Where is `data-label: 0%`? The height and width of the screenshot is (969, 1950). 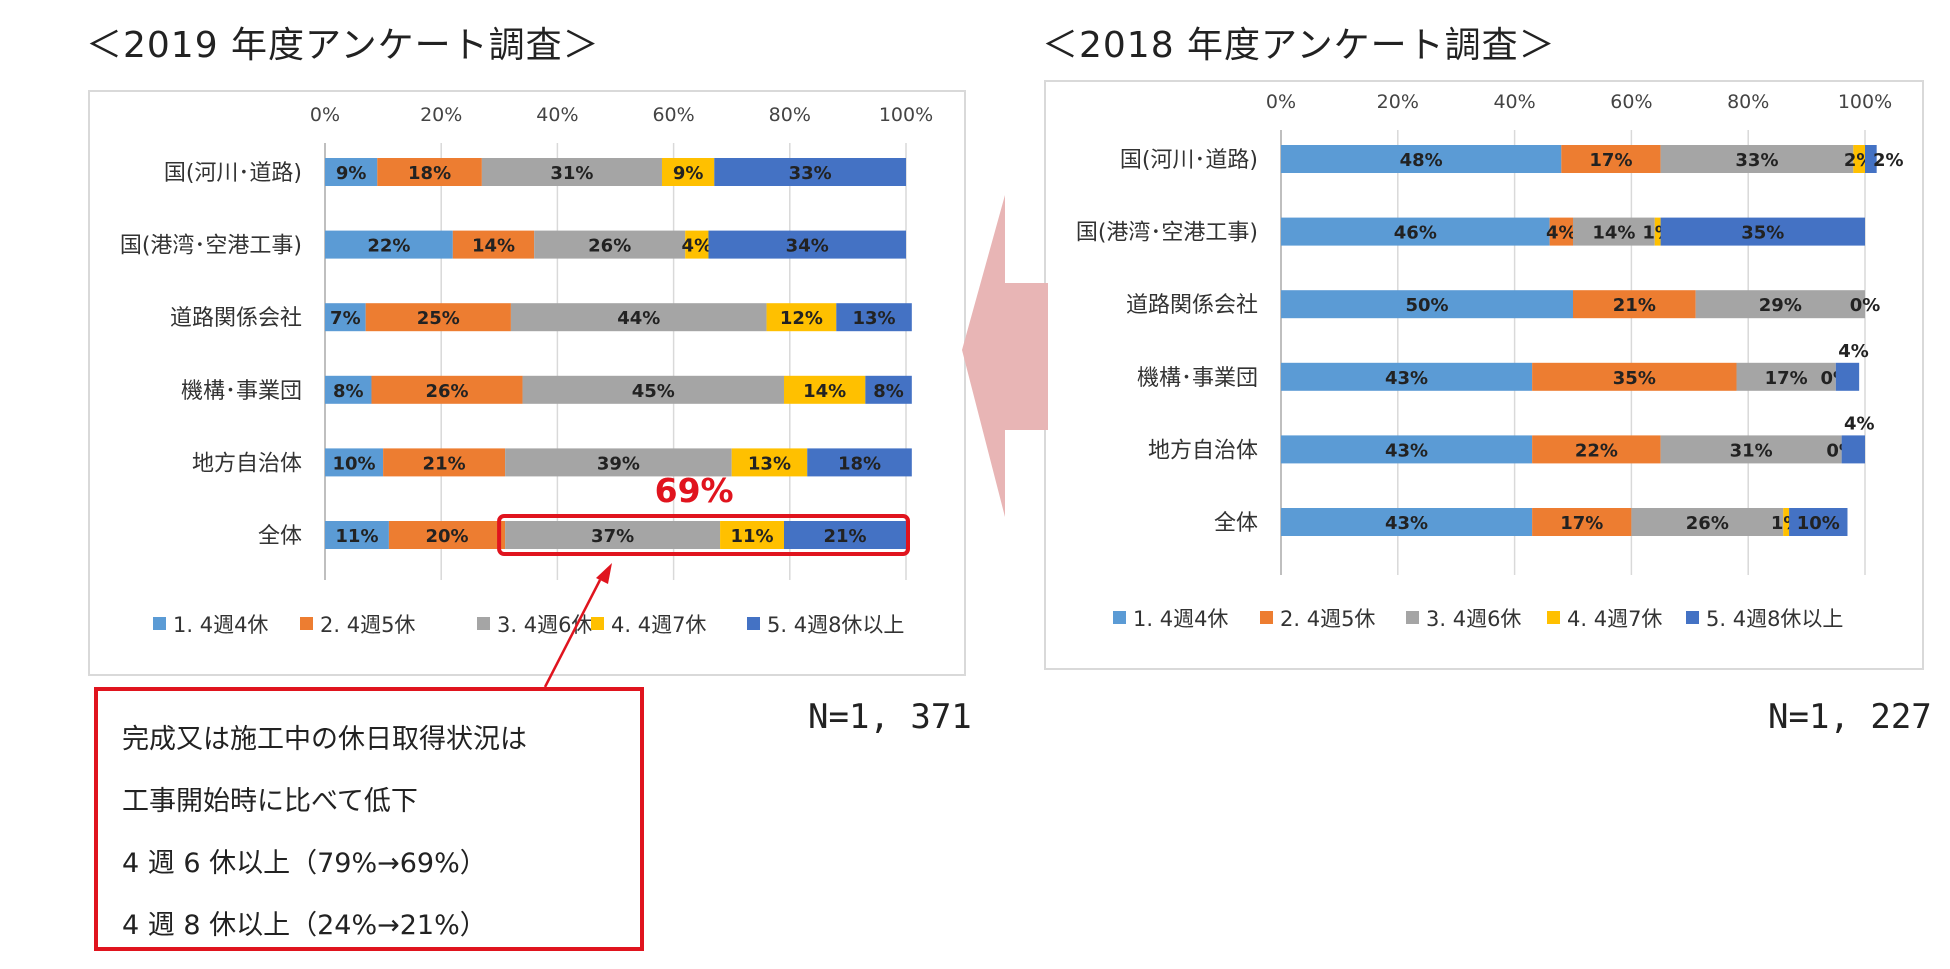
data-label: 0% is located at coordinates (1865, 305).